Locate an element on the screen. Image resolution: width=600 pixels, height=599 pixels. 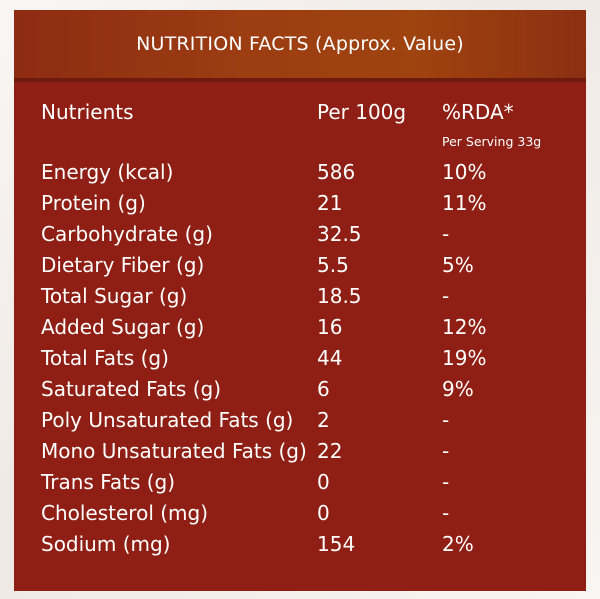
nutrient-rda: 2% is located at coordinates (458, 544).